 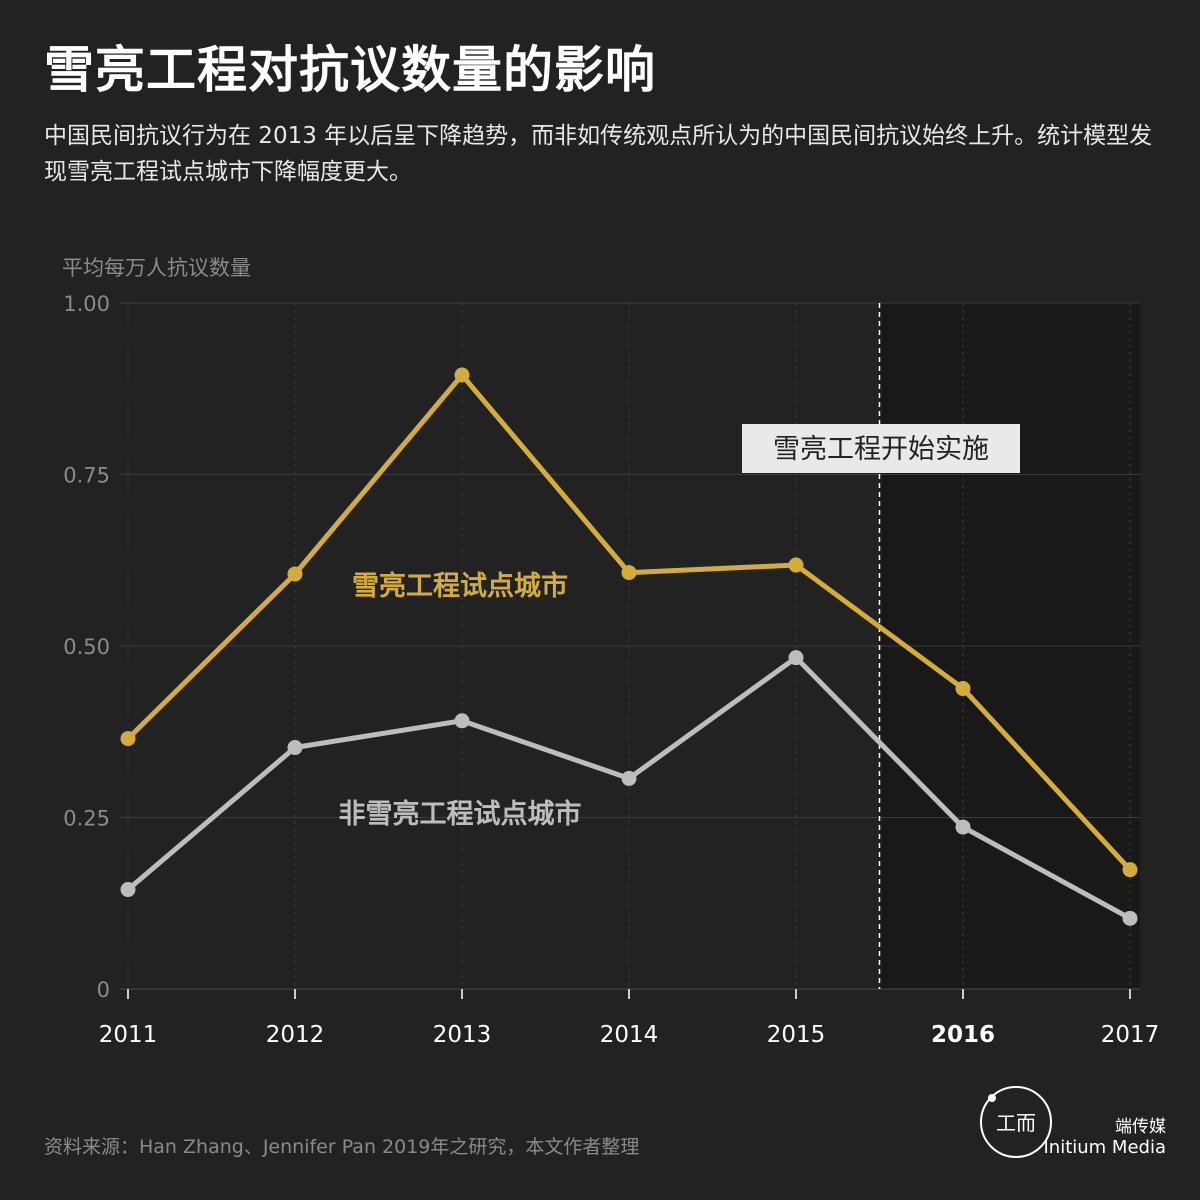 I want to click on svg-text: 工而, so click(x=1016, y=1123).